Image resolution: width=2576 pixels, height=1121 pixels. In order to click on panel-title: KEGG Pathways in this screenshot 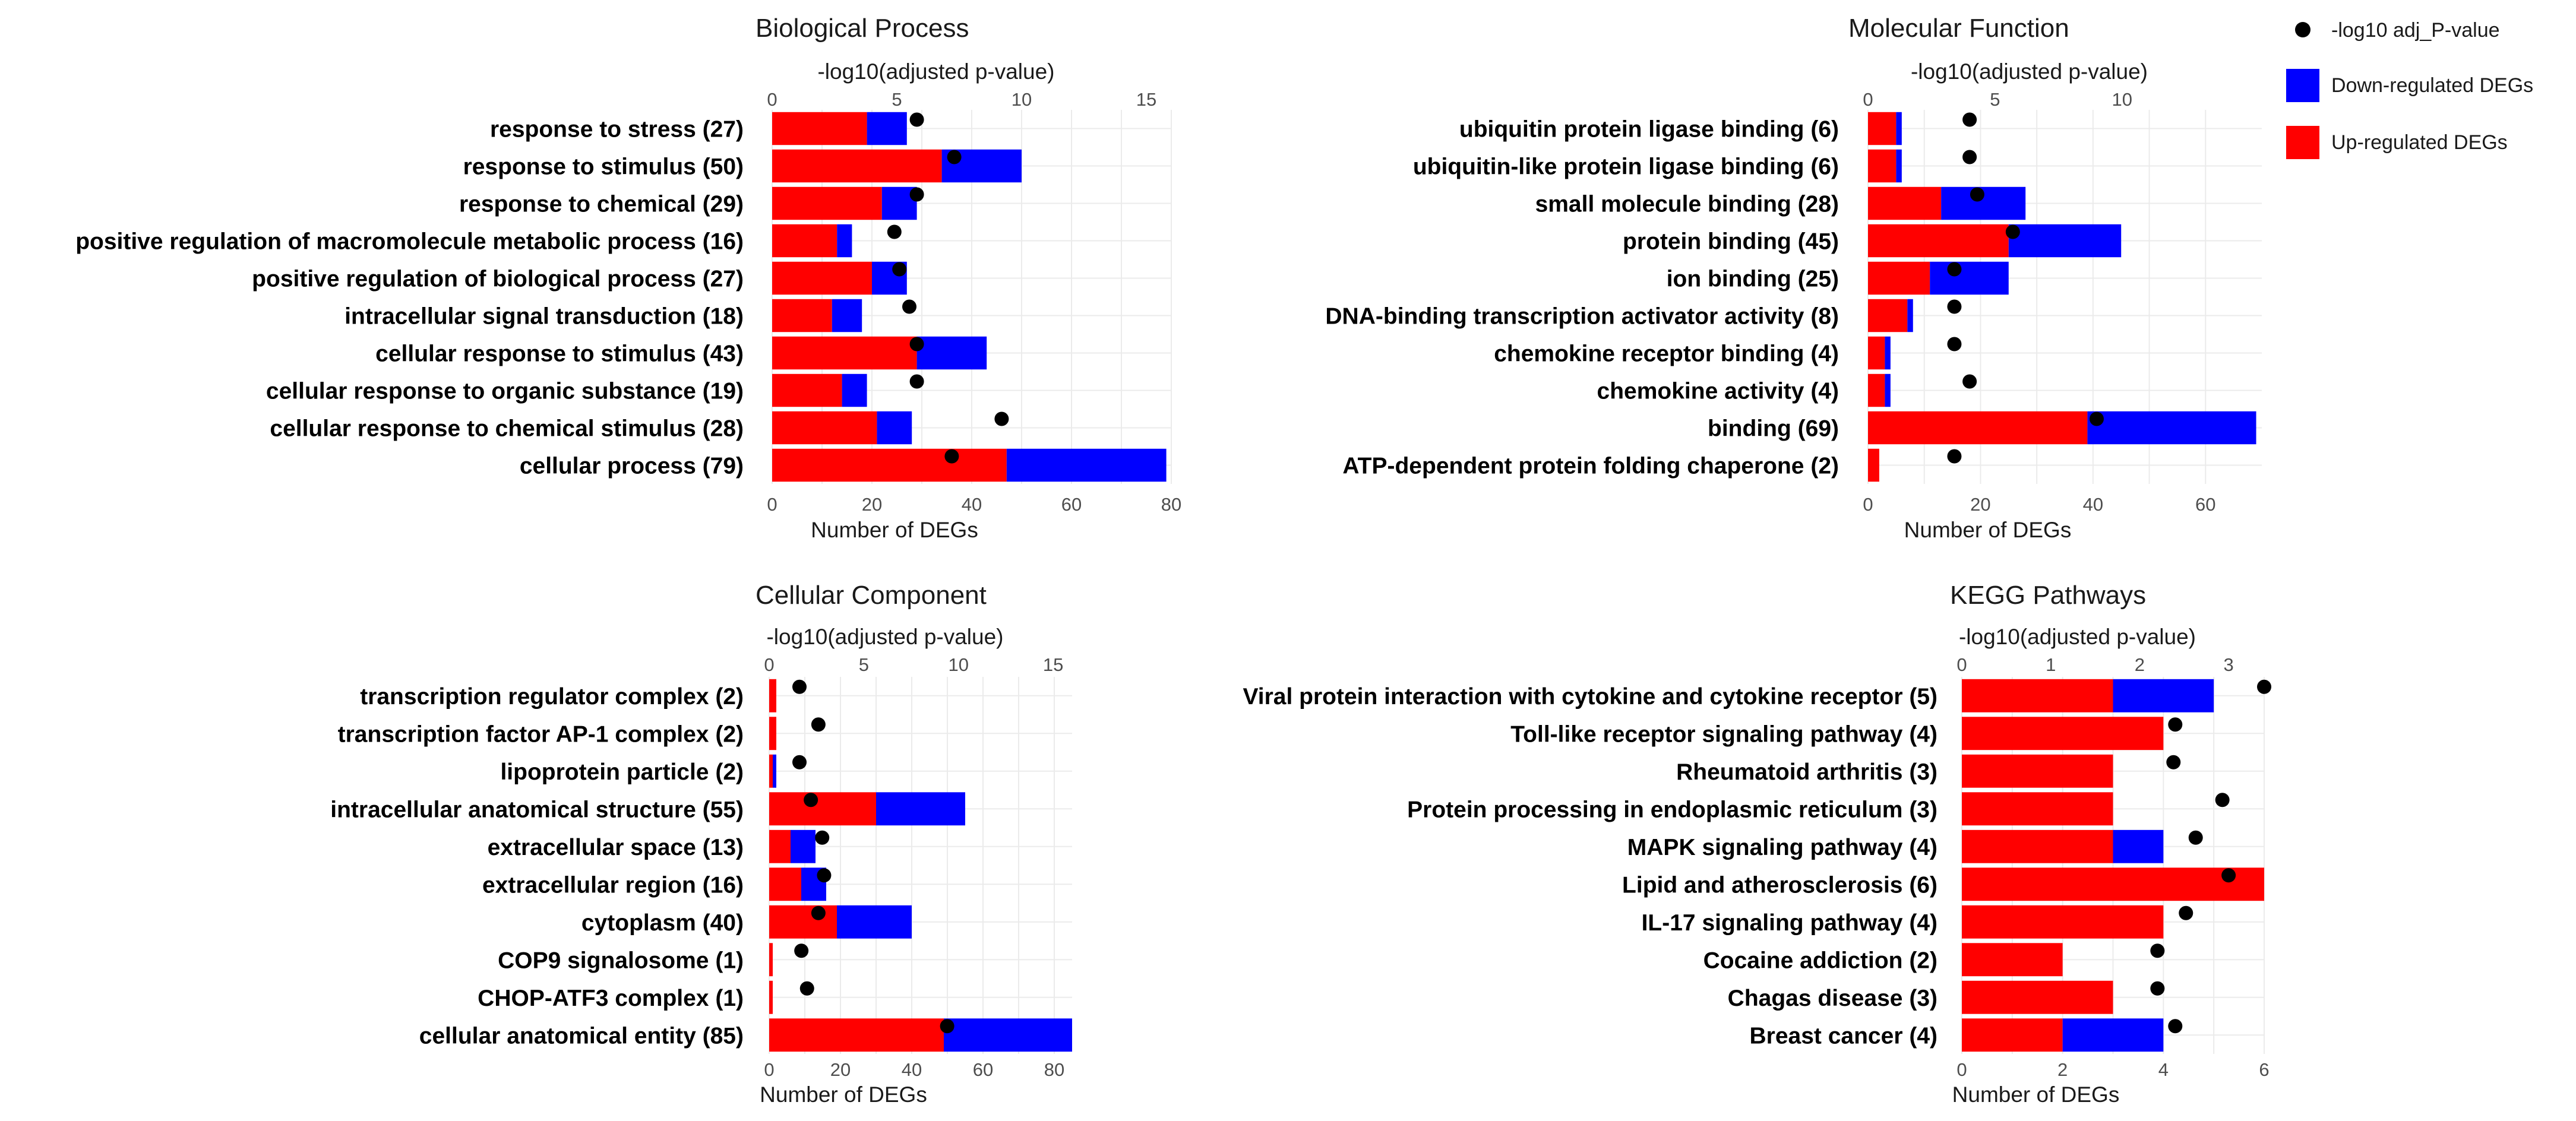, I will do `click(2048, 595)`.